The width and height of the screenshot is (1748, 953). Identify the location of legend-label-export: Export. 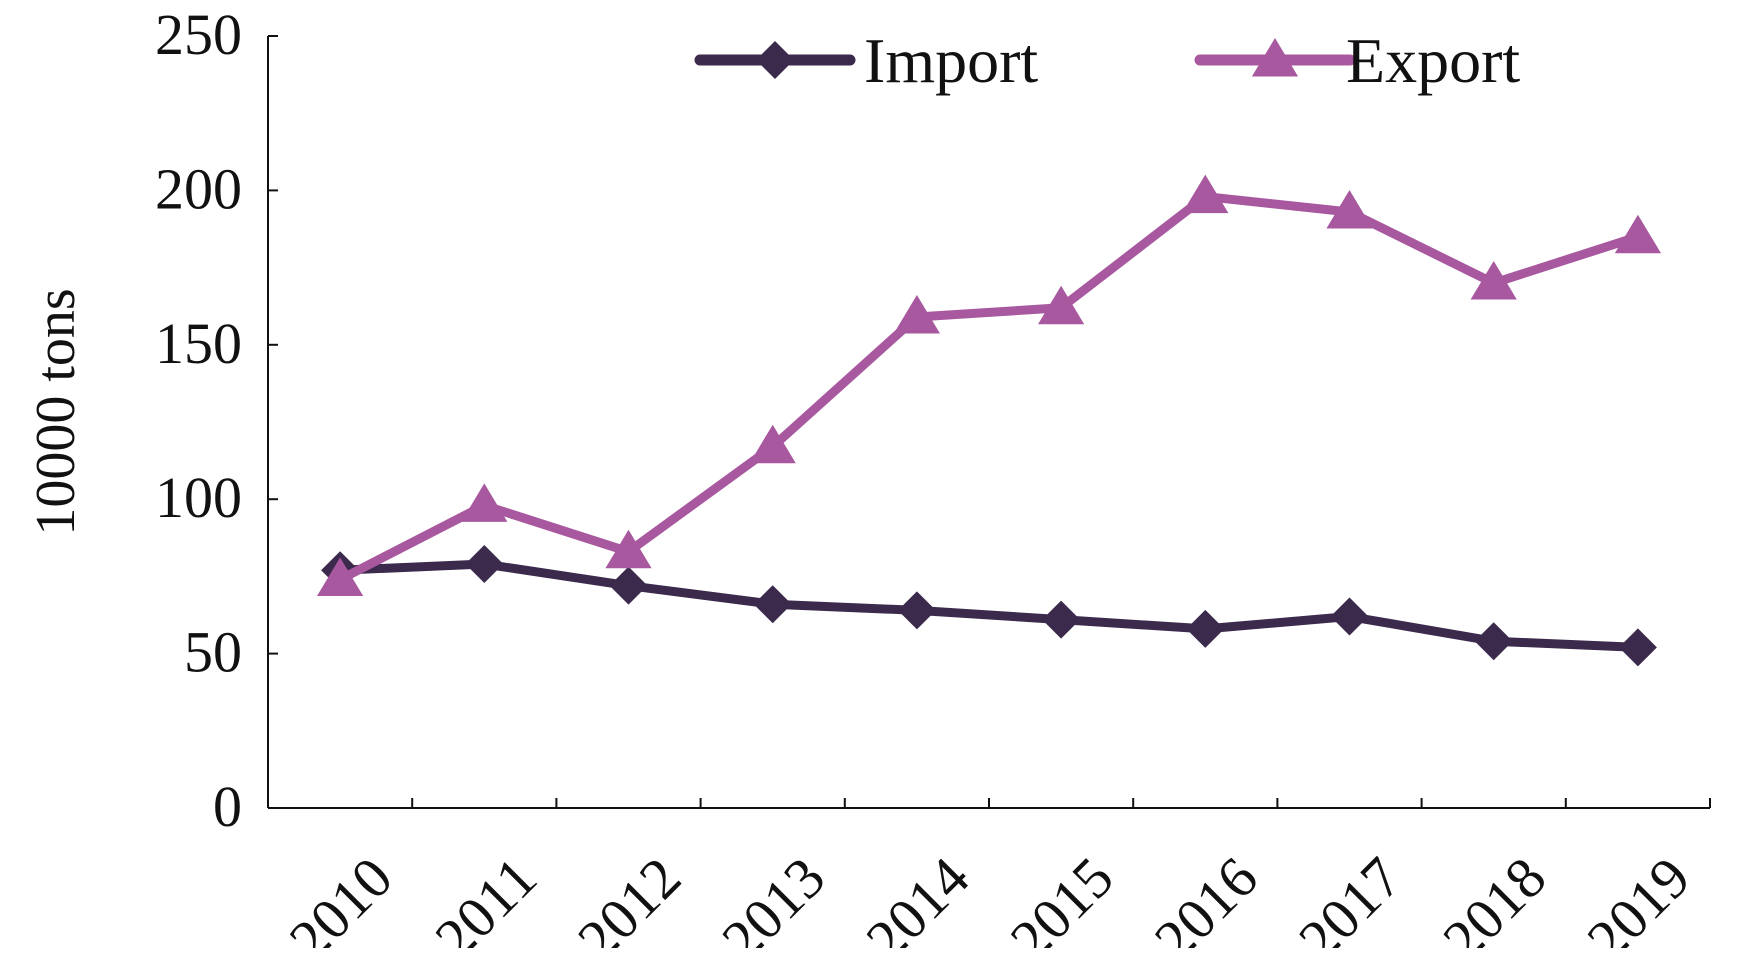
(1433, 60).